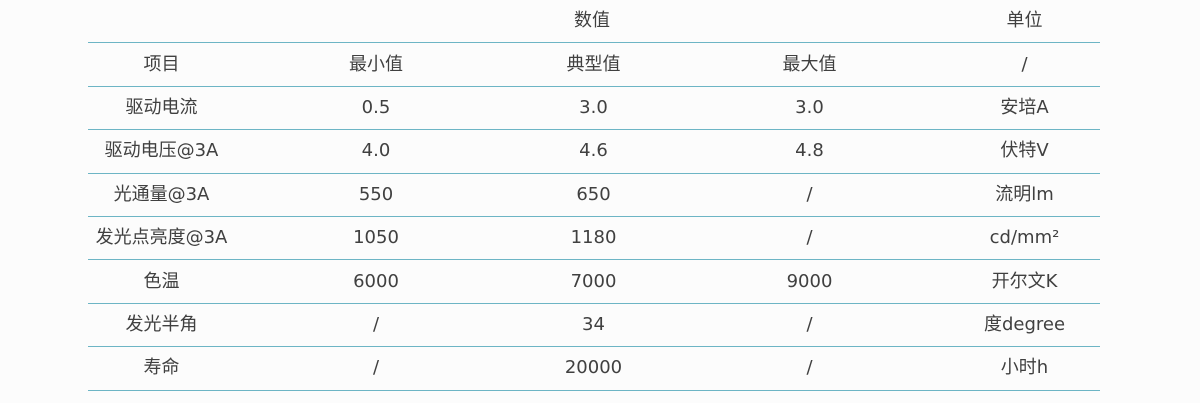 Image resolution: width=1200 pixels, height=403 pixels. What do you see at coordinates (376, 107) in the screenshot?
I see `cell-min: 0.5` at bounding box center [376, 107].